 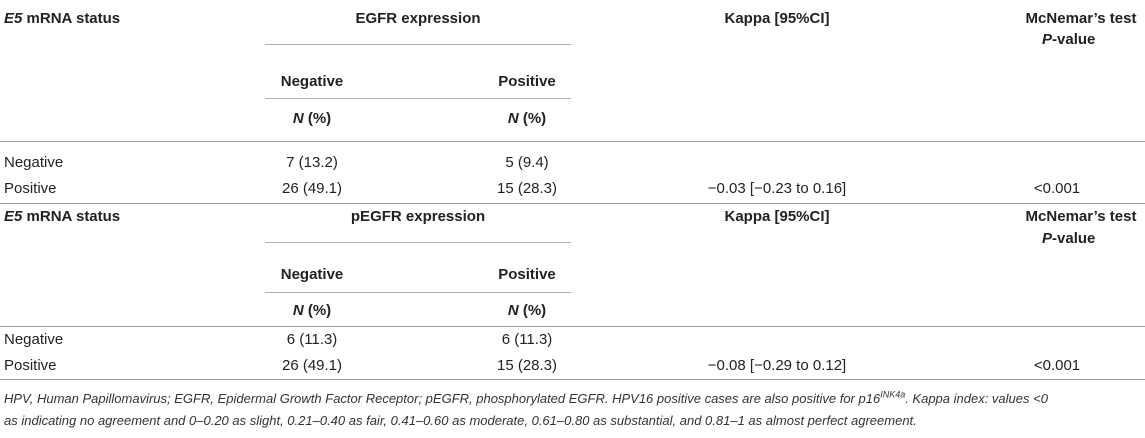 I want to click on group-header: pEGFR expression, so click(x=418, y=216).